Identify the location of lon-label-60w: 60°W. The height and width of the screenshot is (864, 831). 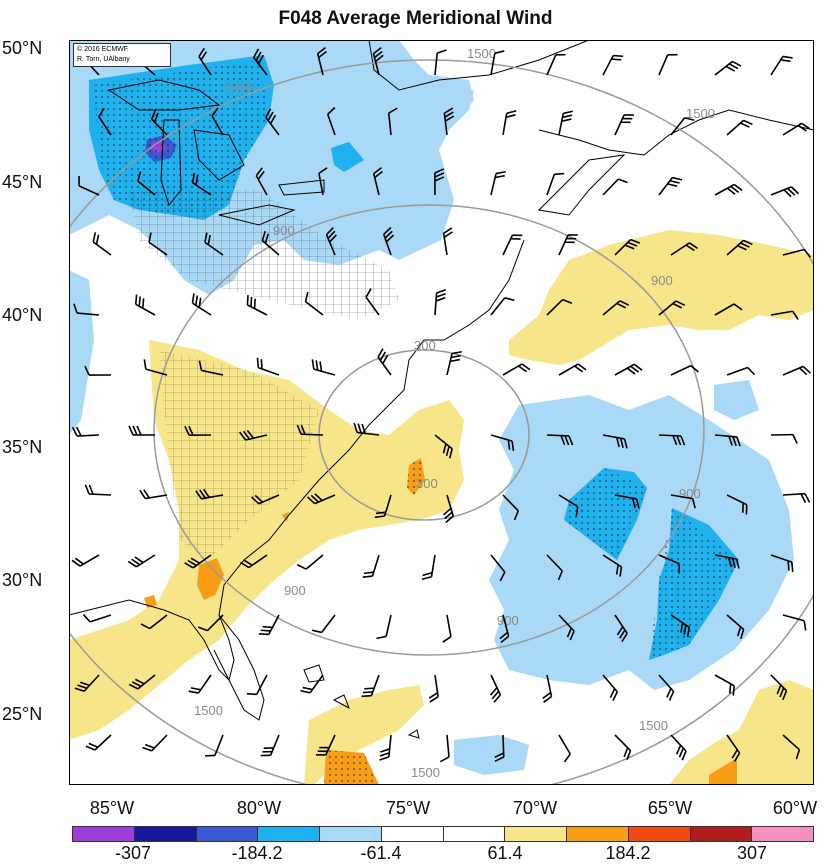
(795, 808).